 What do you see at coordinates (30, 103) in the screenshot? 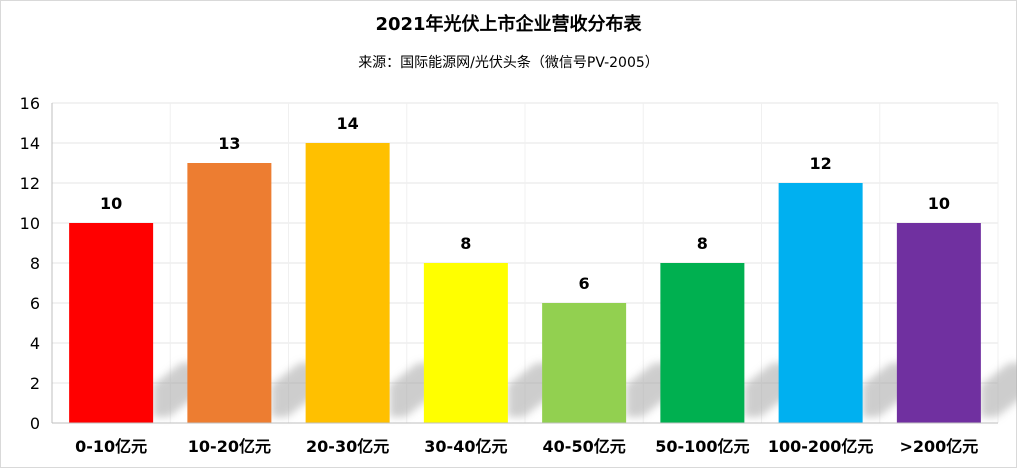
I see `y-tick-label: 16` at bounding box center [30, 103].